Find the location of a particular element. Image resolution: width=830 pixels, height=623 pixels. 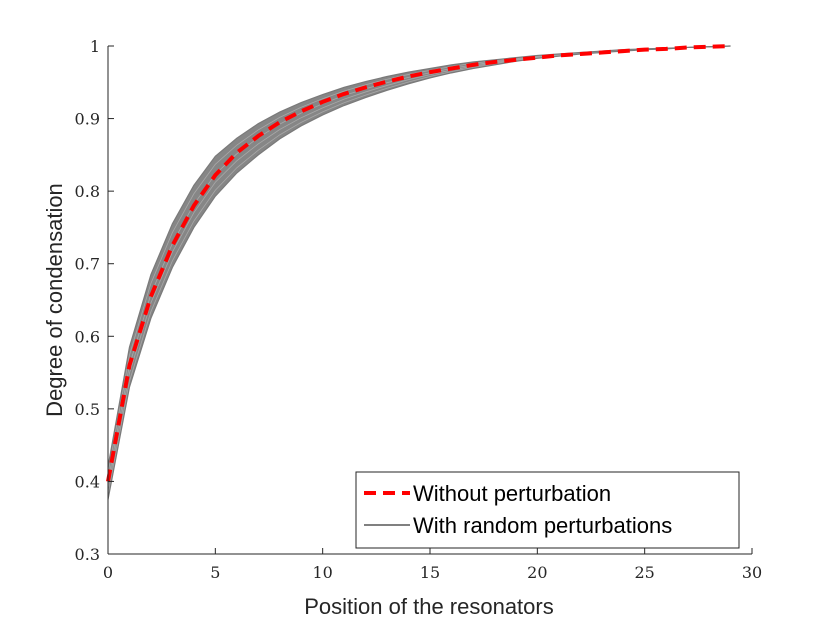

legend-label-without-perturbation: Without perturbation is located at coordinates (512, 493).